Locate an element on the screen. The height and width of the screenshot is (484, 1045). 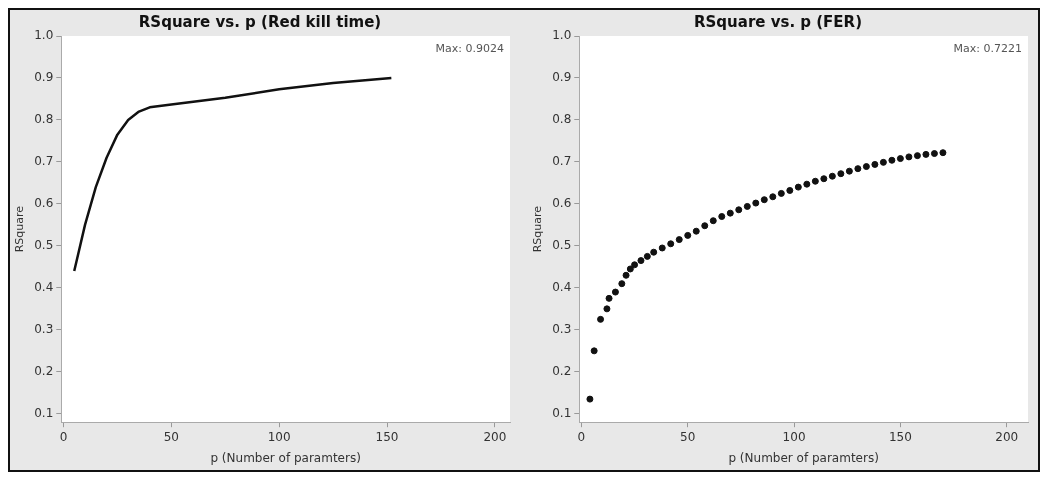
chart-title: RSquare vs. p (FER) is located at coordinates (778, 21).